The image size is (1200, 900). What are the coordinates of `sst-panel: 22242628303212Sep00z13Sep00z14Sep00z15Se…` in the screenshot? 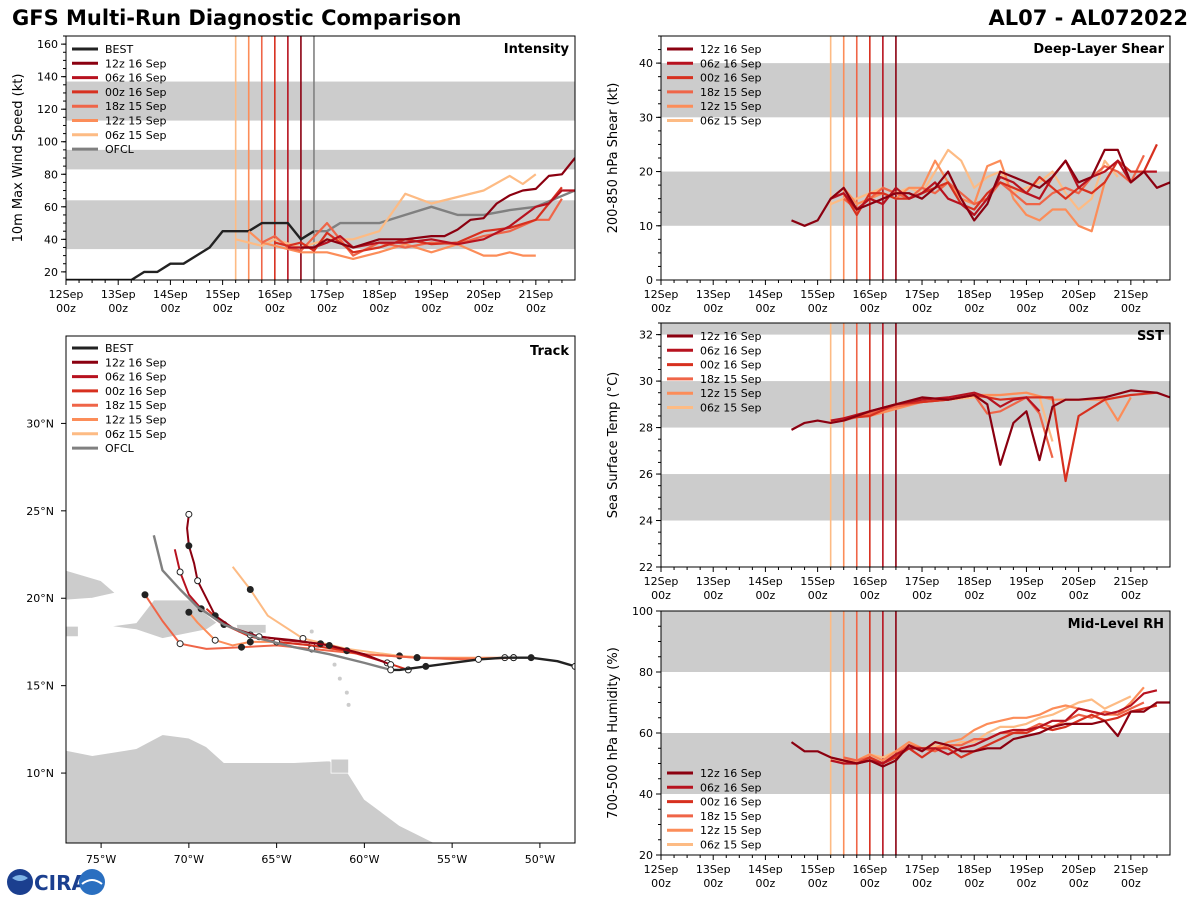 It's located at (888, 462).